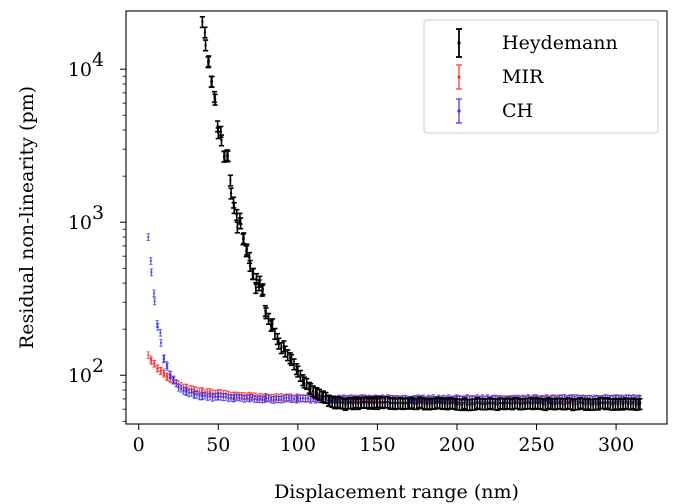  I want to click on x-tick-label: 150, so click(377, 445).